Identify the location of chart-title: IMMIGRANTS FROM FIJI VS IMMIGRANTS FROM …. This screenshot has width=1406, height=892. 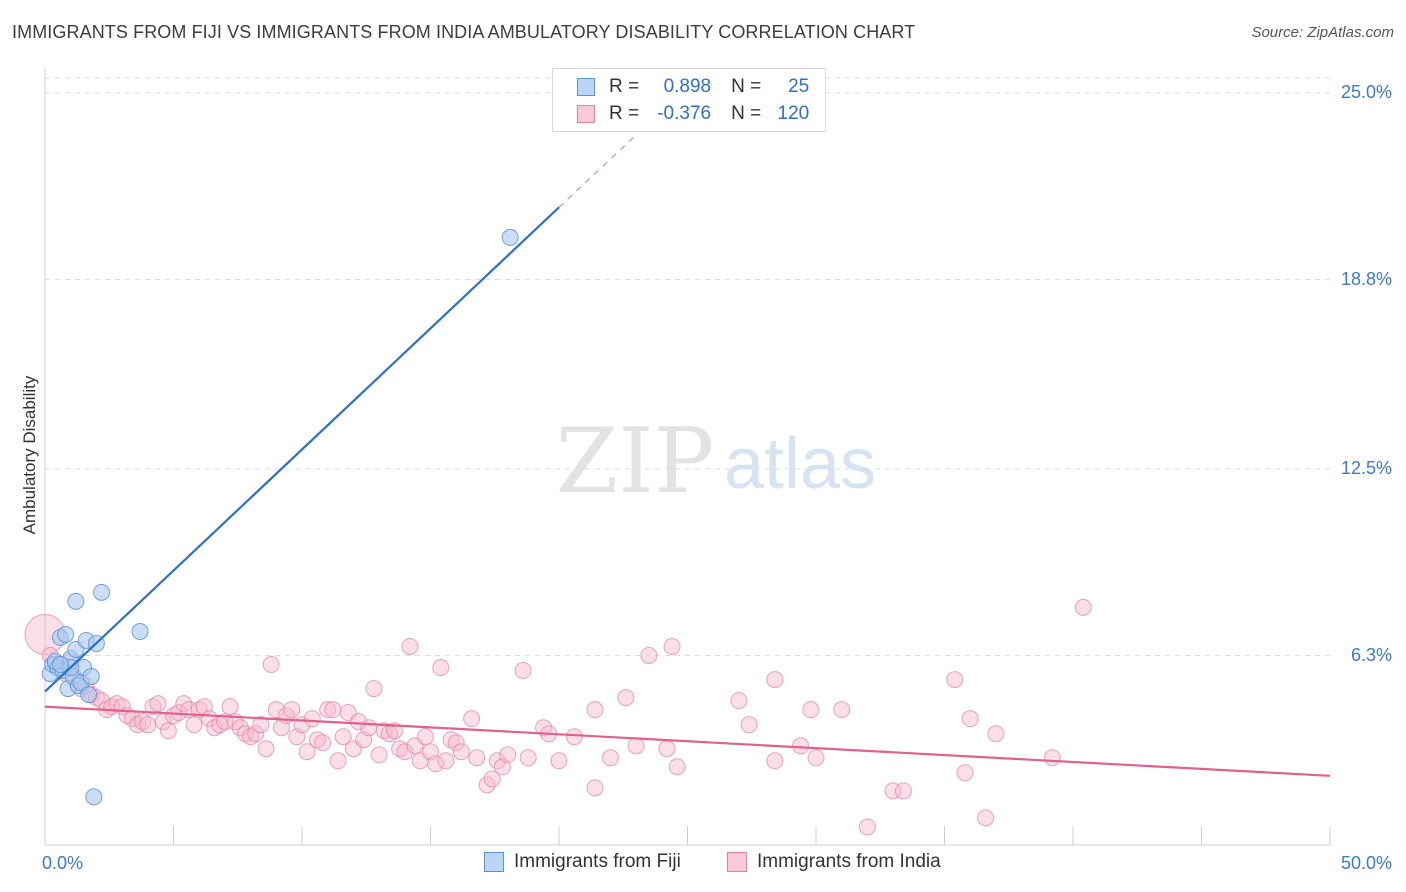
(464, 32).